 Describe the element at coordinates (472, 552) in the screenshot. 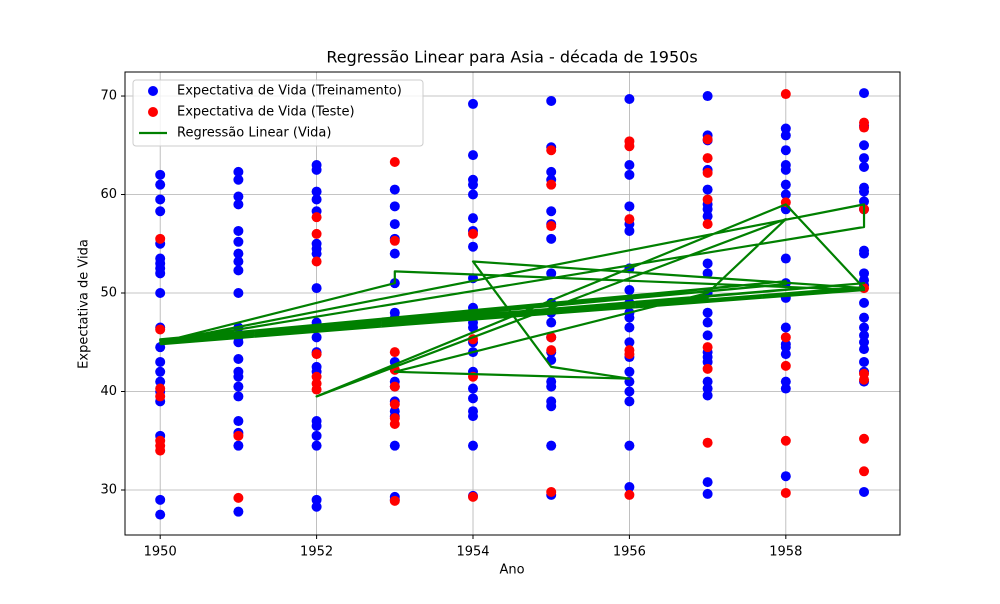

I see `x-tick-label: 1954` at that location.